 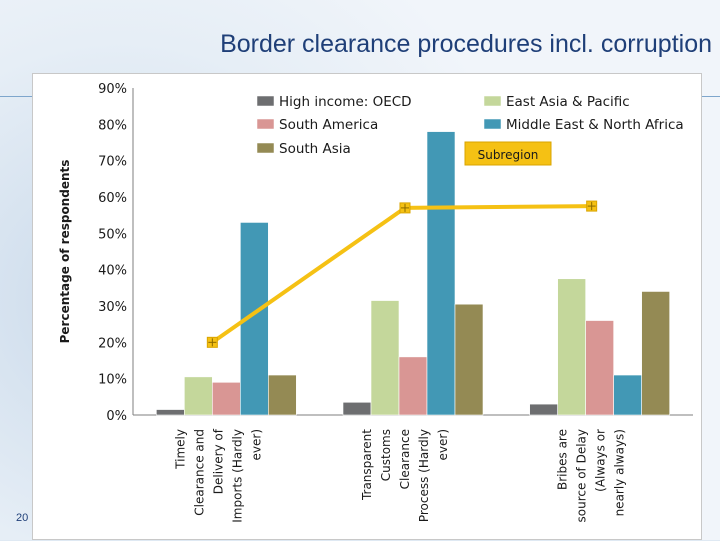 I want to click on page-number: 20, so click(x=22, y=518).